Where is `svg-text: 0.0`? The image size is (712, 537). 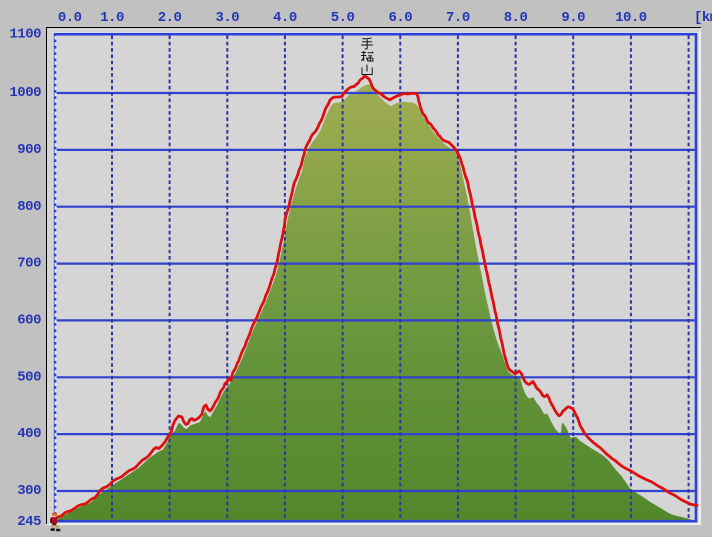
svg-text: 0.0 is located at coordinates (70, 18).